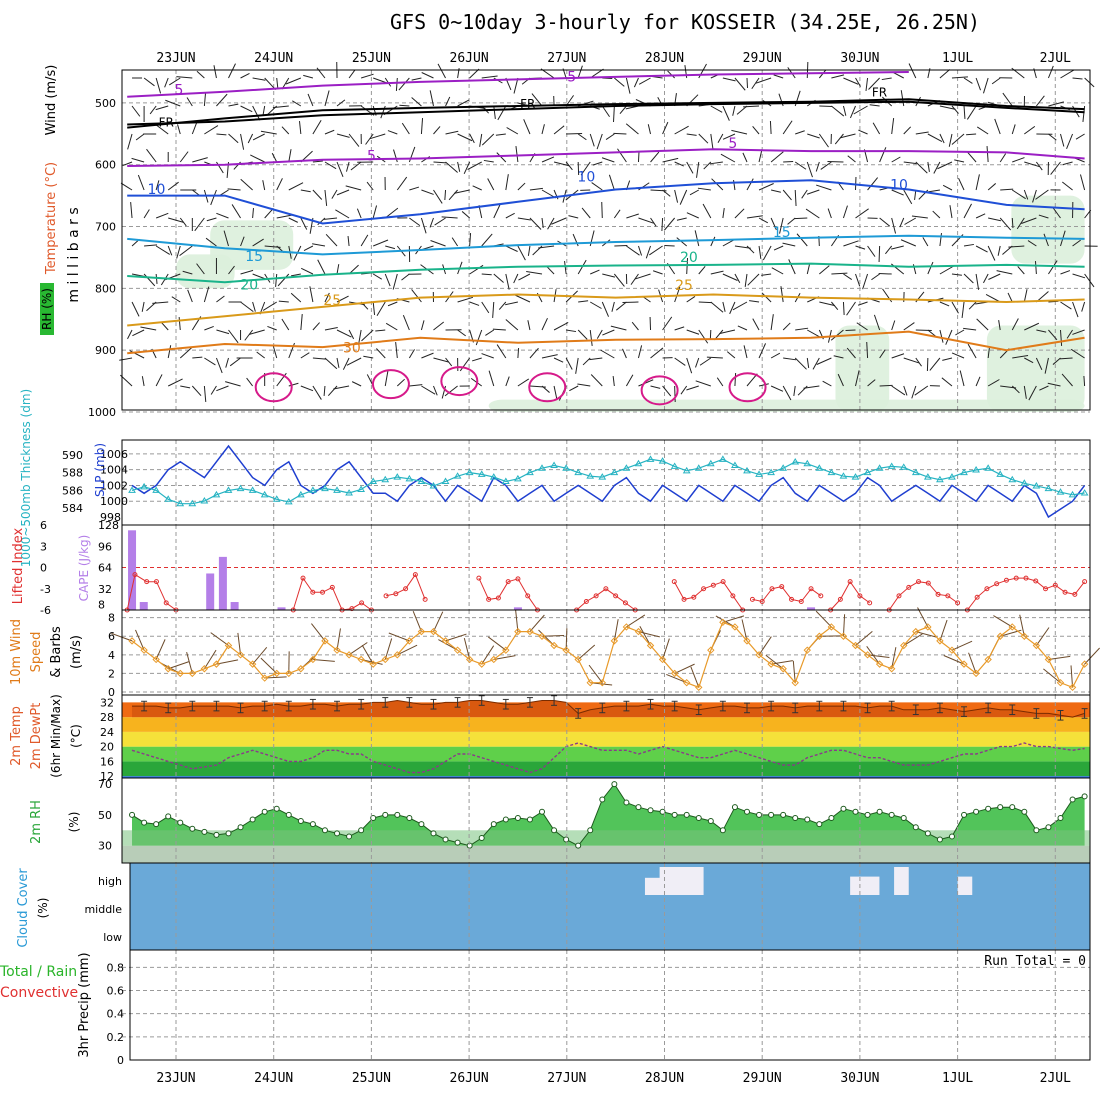  Describe the element at coordinates (105, 589) in the screenshot. I see `cape-ytick: 32` at that location.